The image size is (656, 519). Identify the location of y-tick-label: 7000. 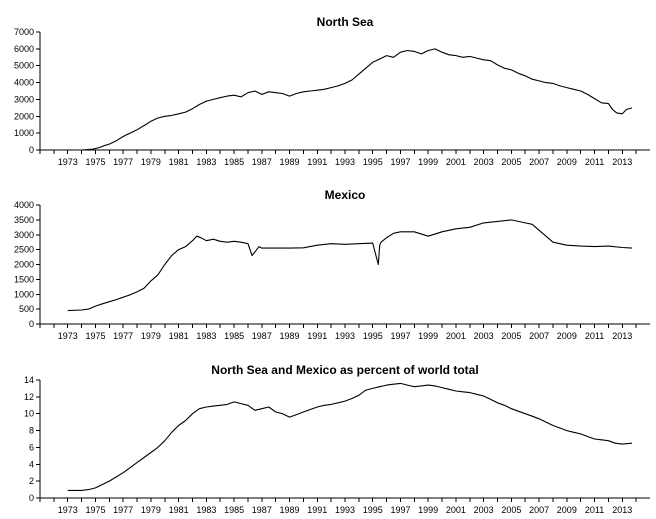
(24, 32).